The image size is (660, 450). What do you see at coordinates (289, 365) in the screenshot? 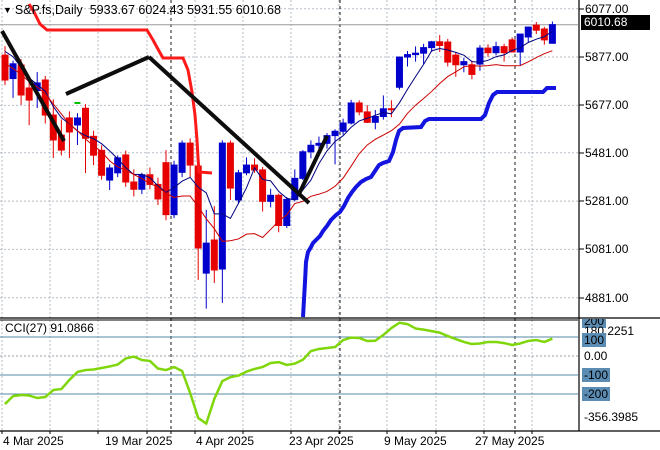
I see `cci-panel` at bounding box center [289, 365].